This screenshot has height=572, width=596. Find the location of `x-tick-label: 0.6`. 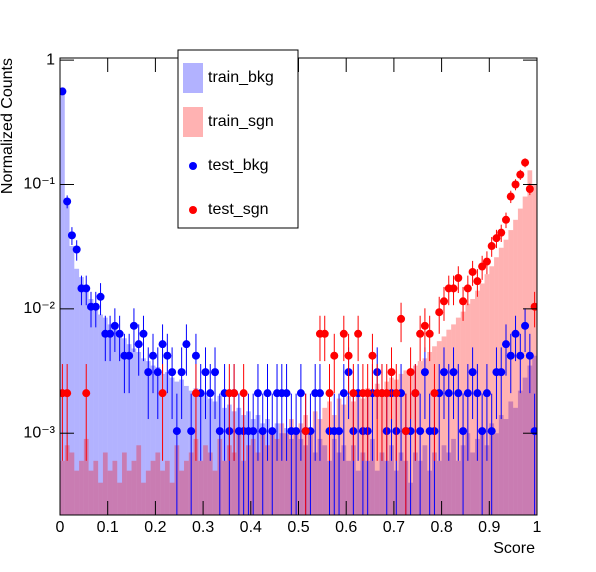

x-tick-label: 0.6 is located at coordinates (346, 527).